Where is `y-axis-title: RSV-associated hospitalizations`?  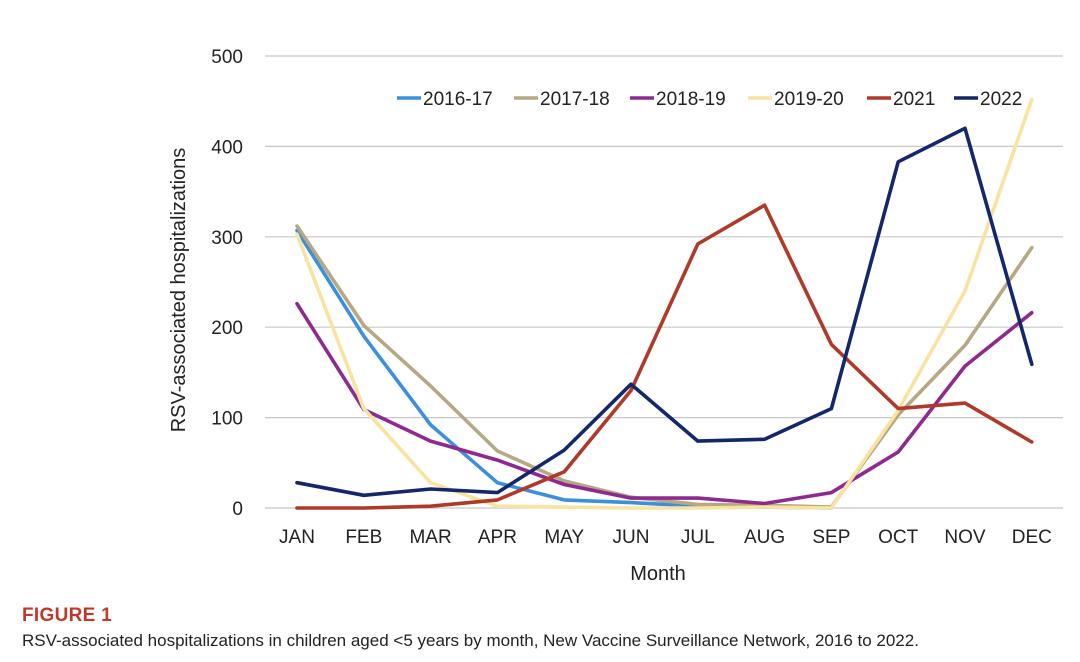
y-axis-title: RSV-associated hospitalizations is located at coordinates (179, 290).